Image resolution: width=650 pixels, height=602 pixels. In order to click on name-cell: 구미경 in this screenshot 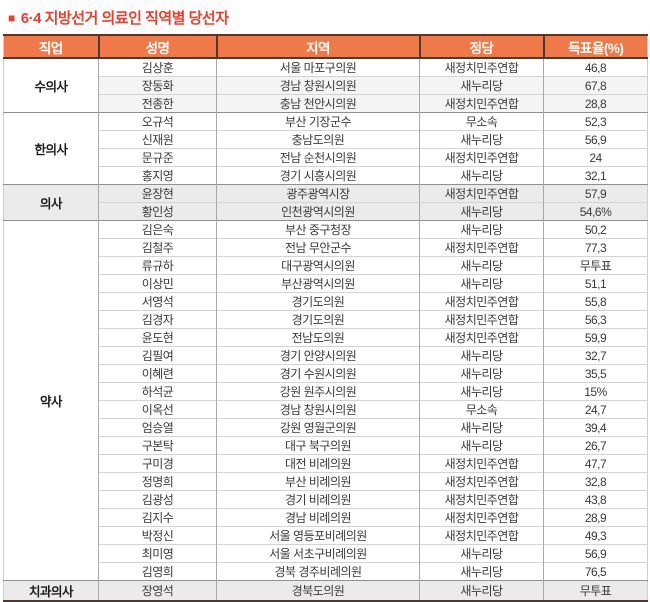, I will do `click(157, 463)`.